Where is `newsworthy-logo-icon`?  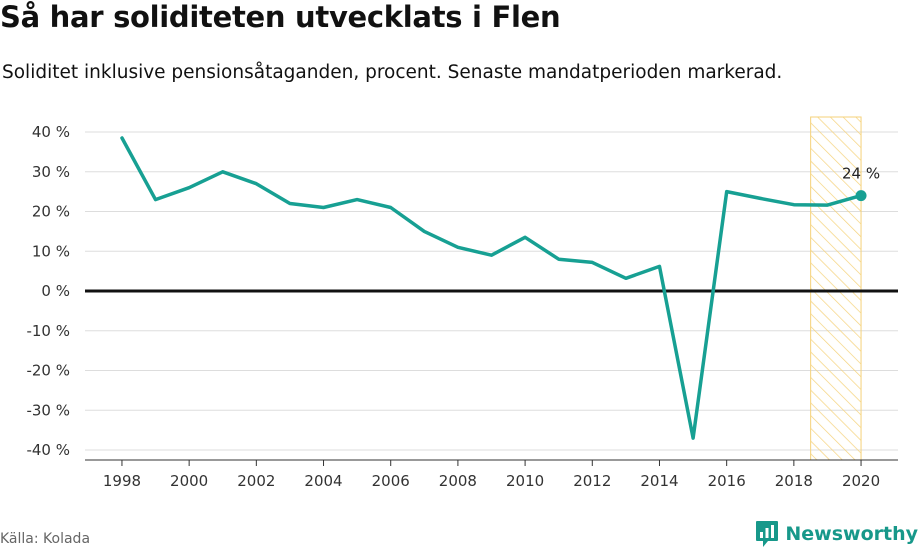 newsworthy-logo-icon is located at coordinates (767, 534).